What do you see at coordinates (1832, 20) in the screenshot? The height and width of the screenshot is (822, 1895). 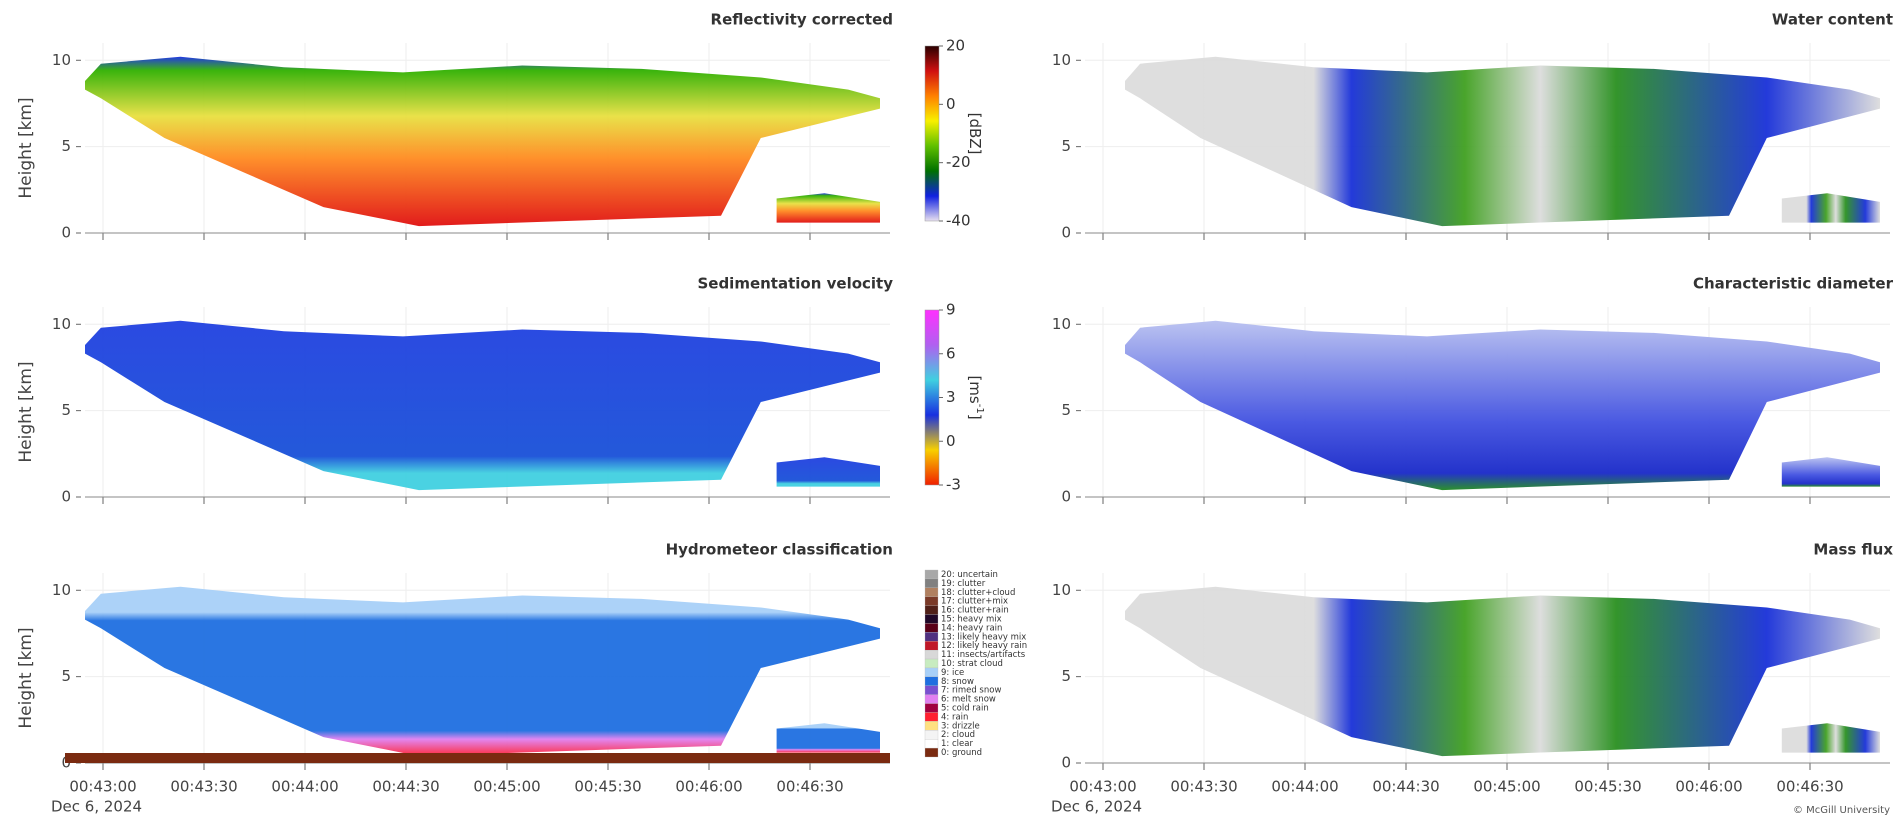 I see `panel-title: Water content` at bounding box center [1832, 20].